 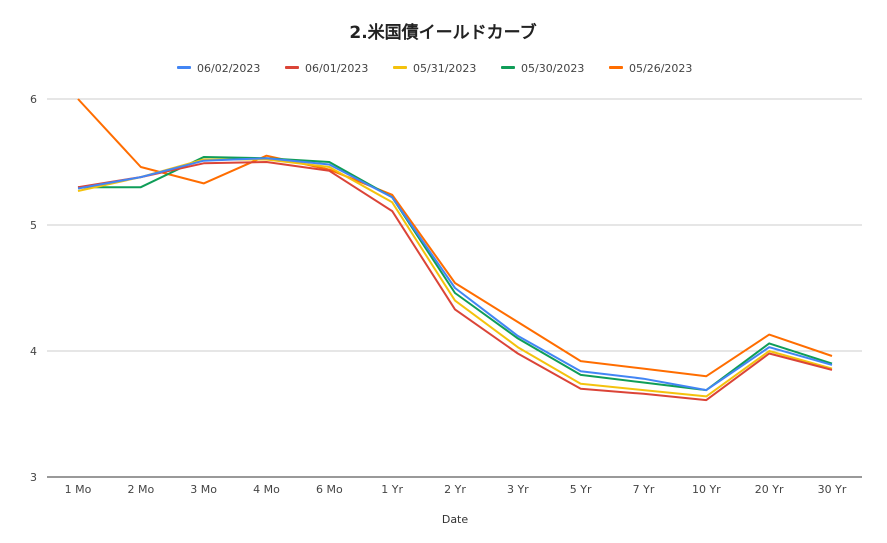 What do you see at coordinates (518, 489) in the screenshot?
I see `x-tick-label: 3 Yr` at bounding box center [518, 489].